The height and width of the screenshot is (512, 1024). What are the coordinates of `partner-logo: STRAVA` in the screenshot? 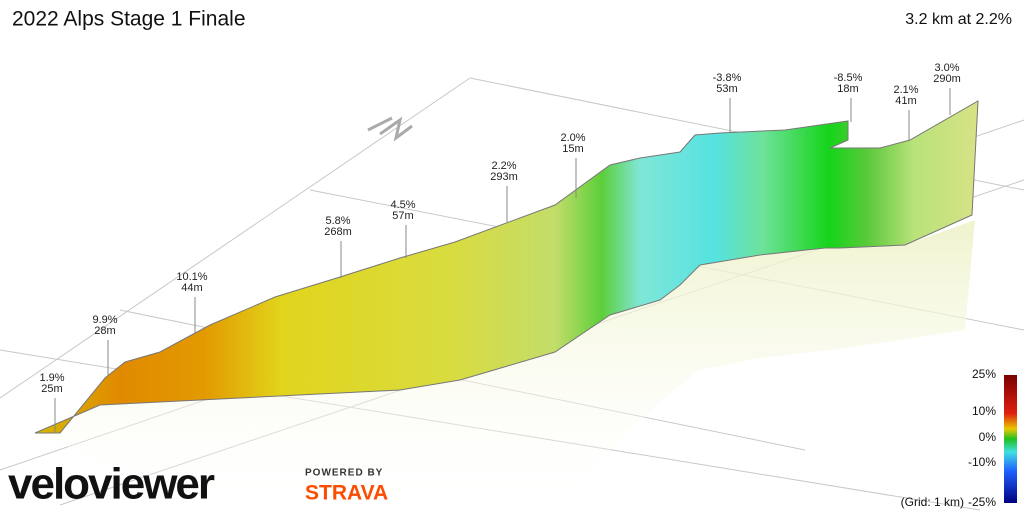 It's located at (346, 493).